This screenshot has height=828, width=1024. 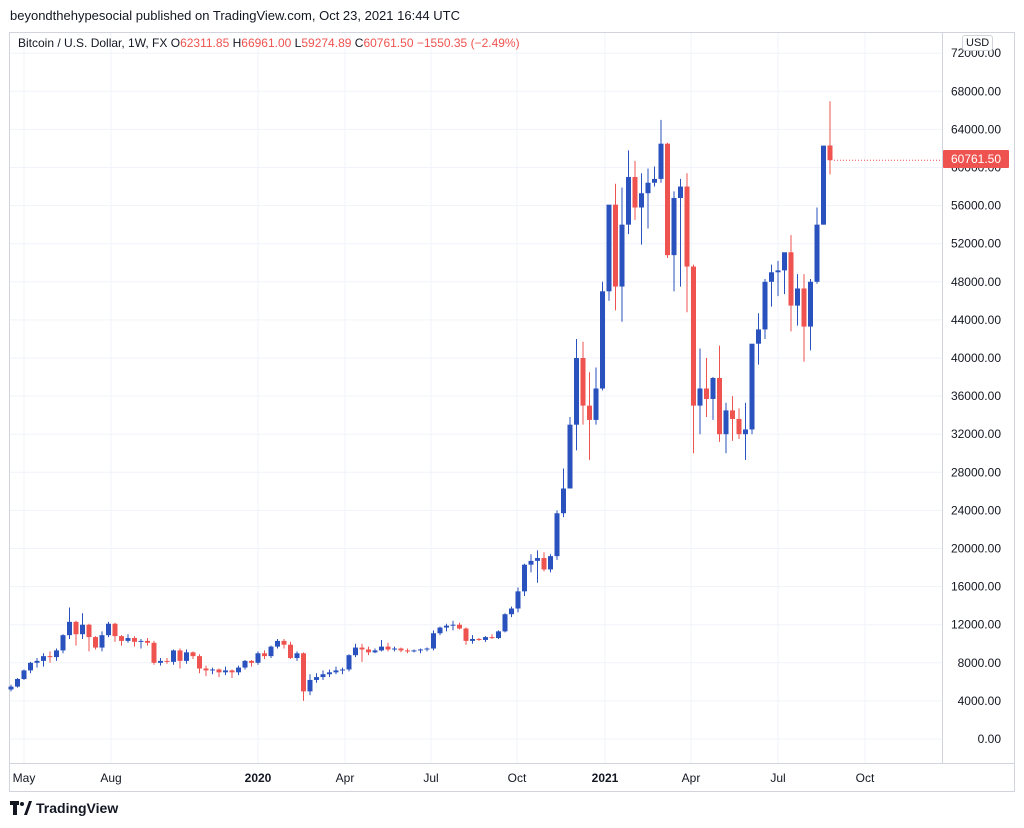 I want to click on price-tick-label: 0.00, so click(x=990, y=739).